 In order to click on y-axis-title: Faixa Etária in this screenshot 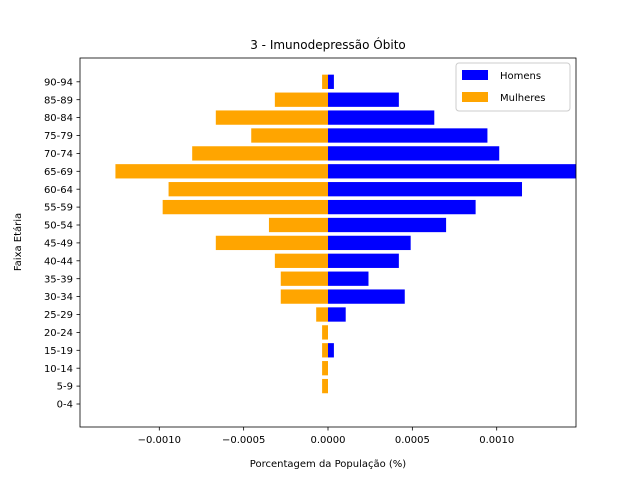, I will do `click(18, 242)`.